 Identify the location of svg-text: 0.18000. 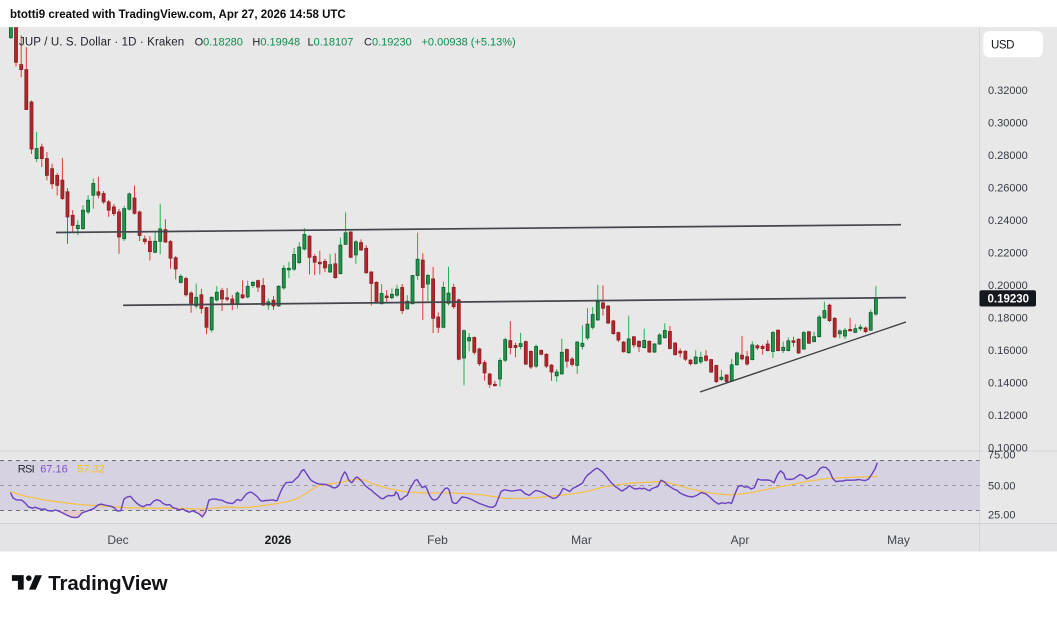
(1008, 318).